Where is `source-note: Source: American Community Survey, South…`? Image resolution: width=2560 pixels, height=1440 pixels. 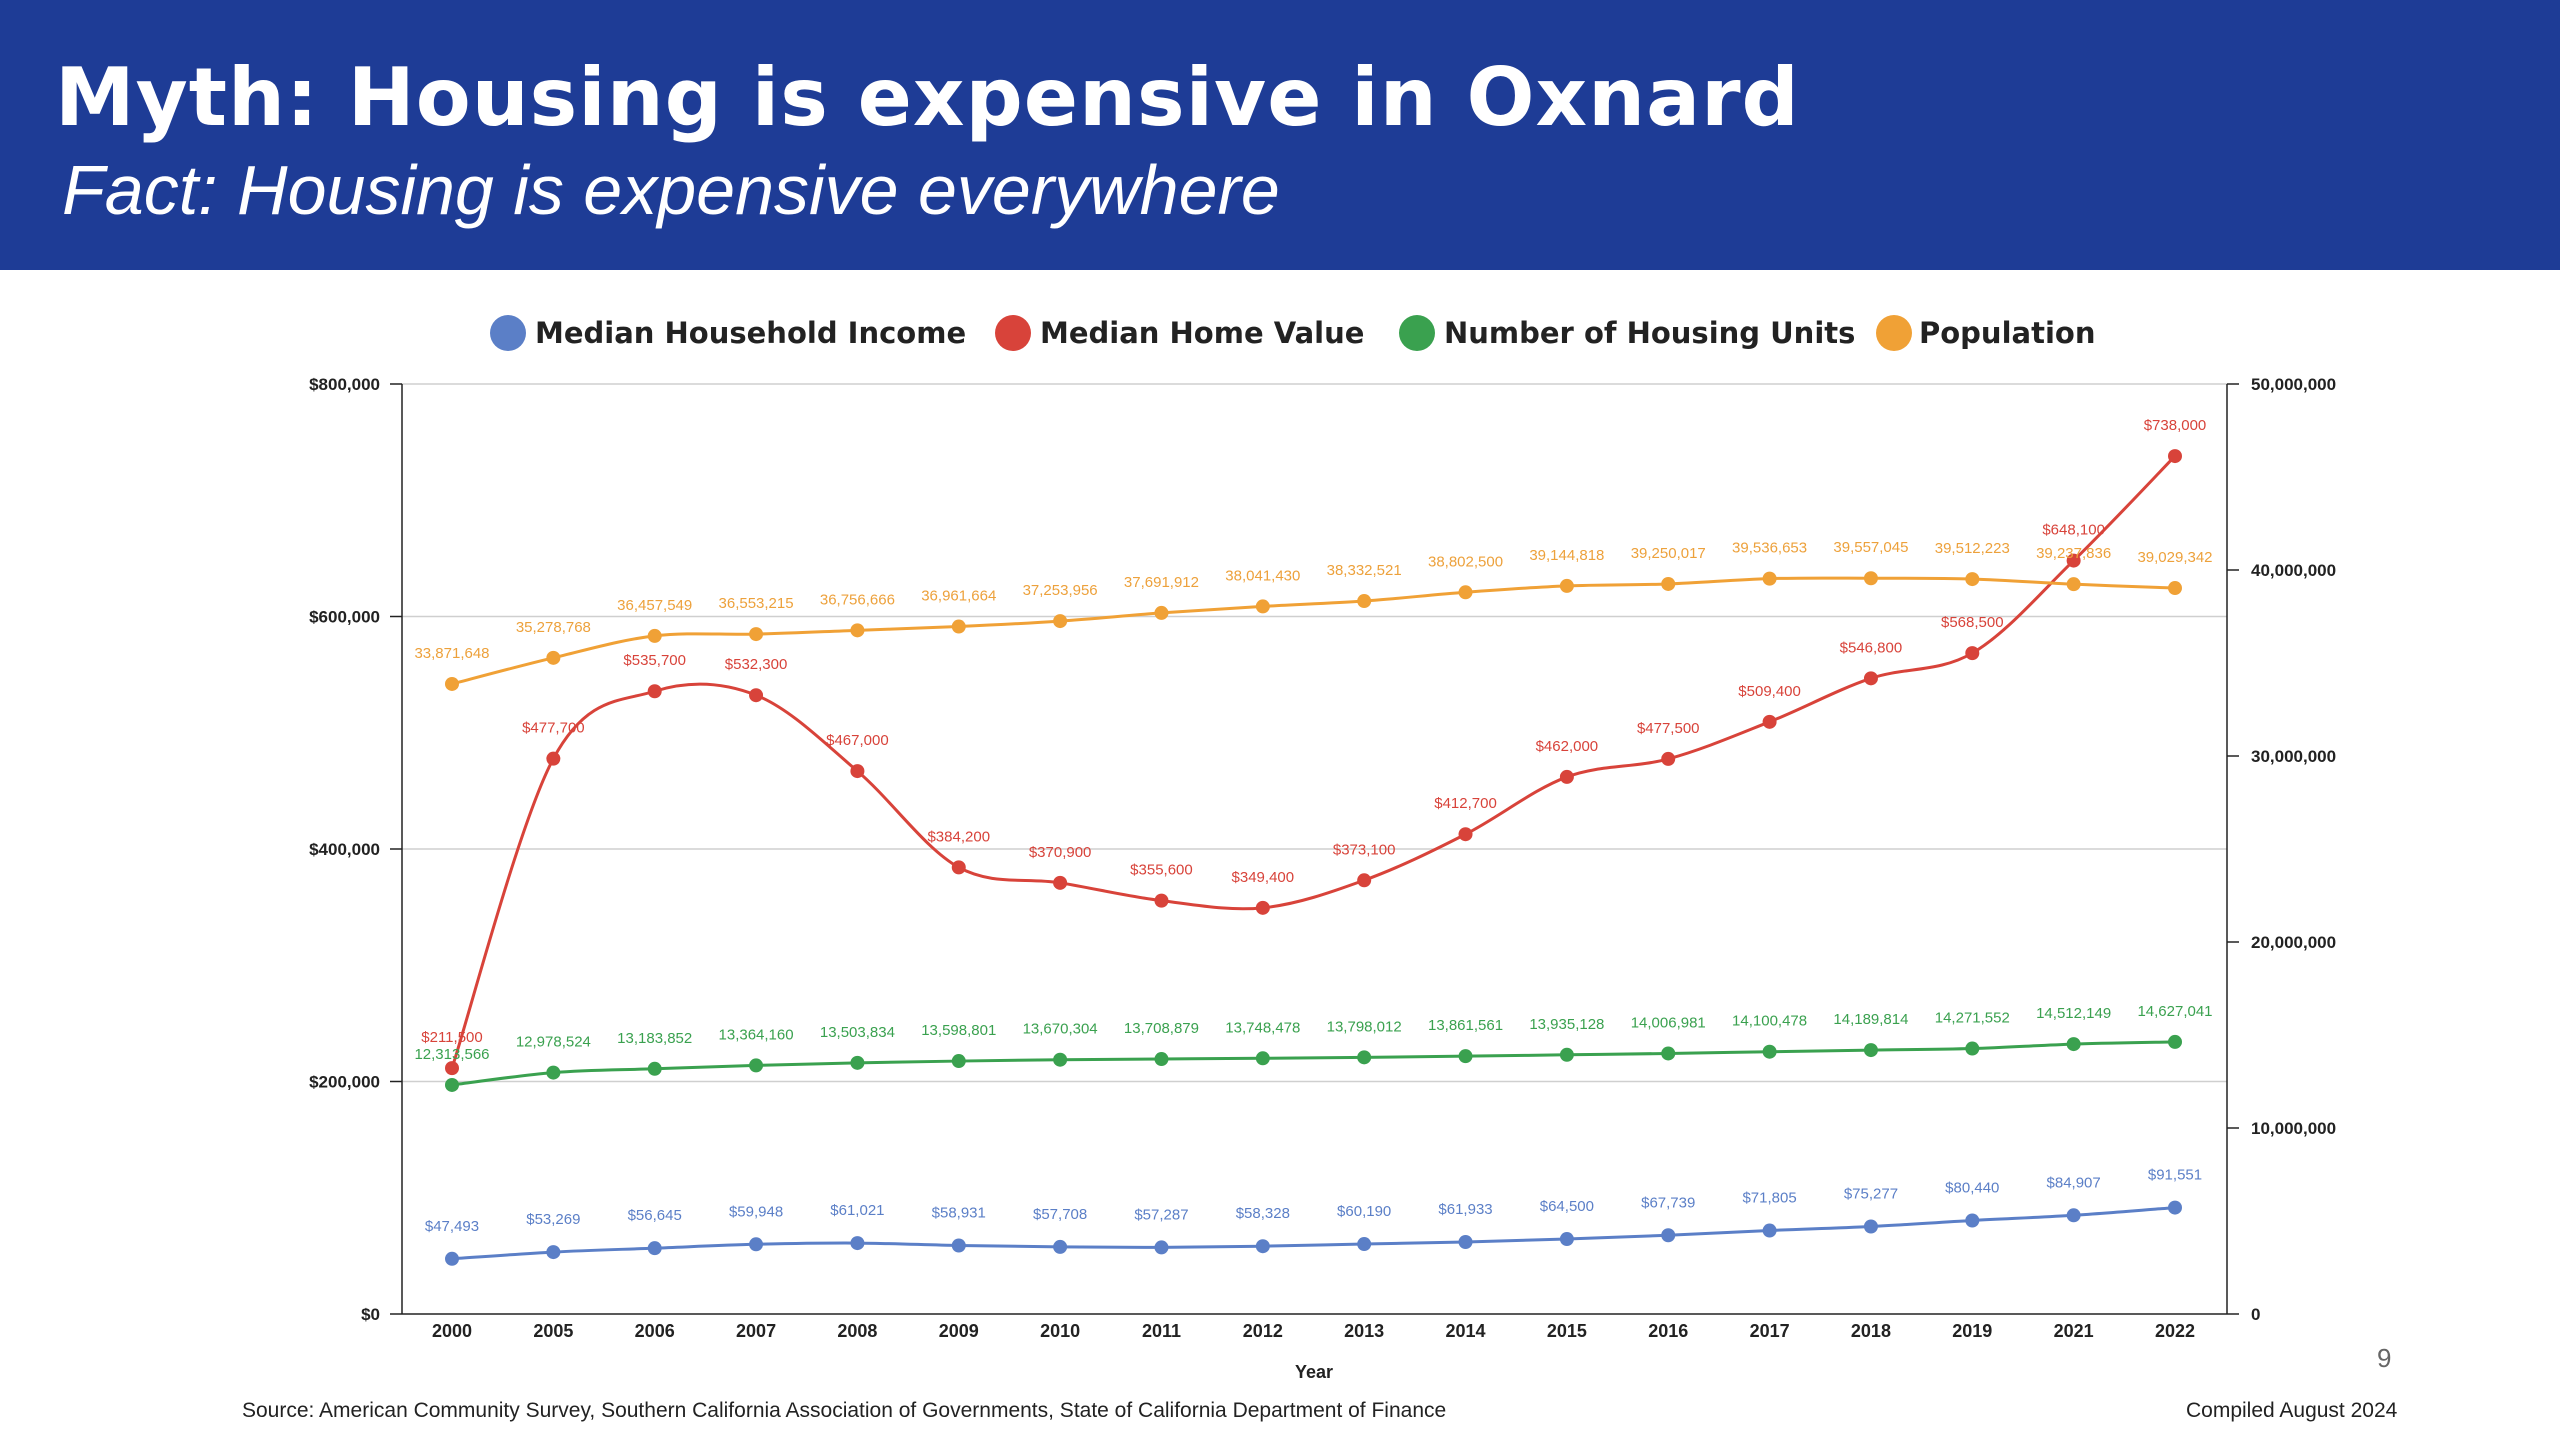 source-note: Source: American Community Survey, South… is located at coordinates (844, 1410).